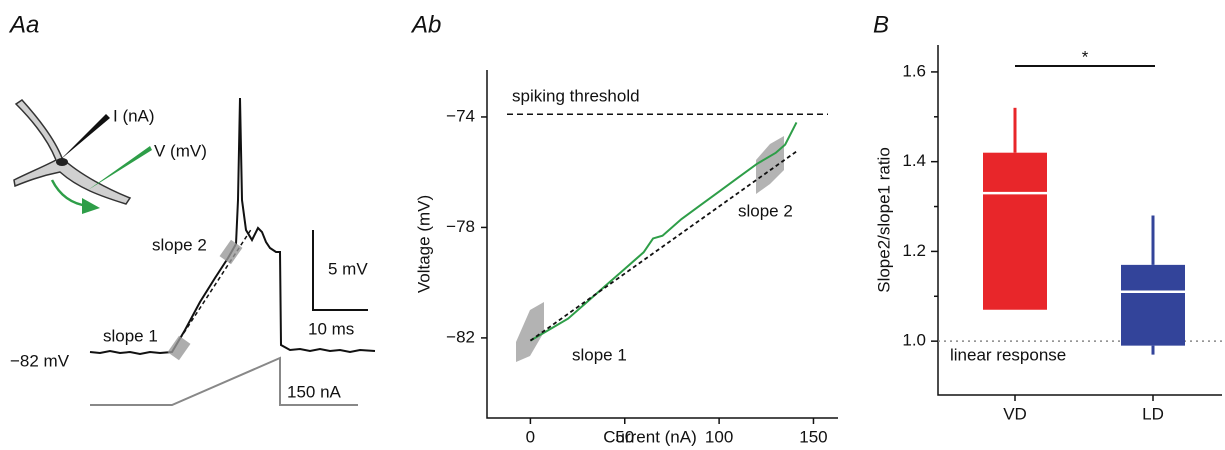 The height and width of the screenshot is (450, 1225). What do you see at coordinates (914, 250) in the screenshot?
I see `y-tick-label: 1.2` at bounding box center [914, 250].